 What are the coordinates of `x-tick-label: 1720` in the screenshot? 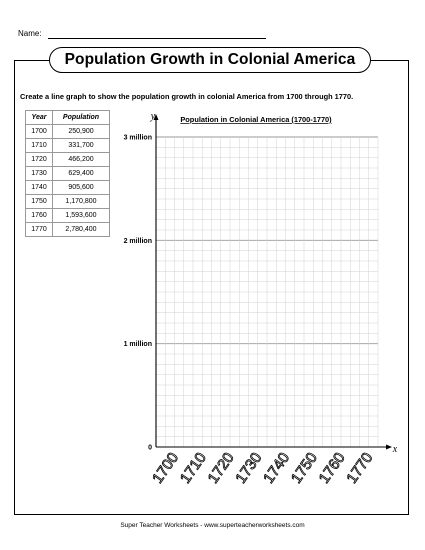 It's located at (221, 468).